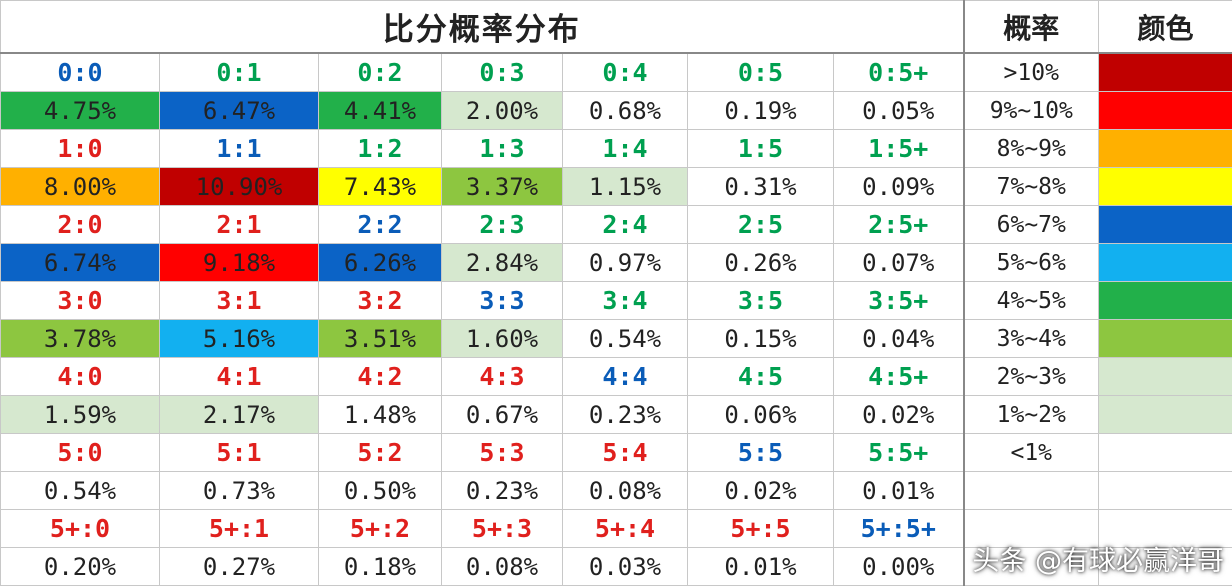 This screenshot has height=586, width=1232. What do you see at coordinates (239, 72) in the screenshot?
I see `score-label: 0:1` at bounding box center [239, 72].